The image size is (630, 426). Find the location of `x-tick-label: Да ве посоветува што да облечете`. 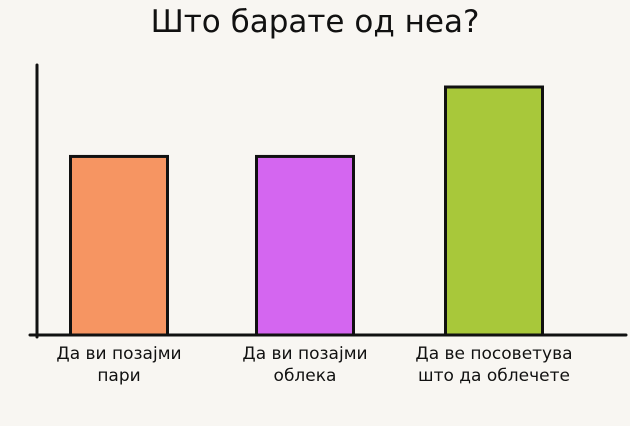

x-tick-label: Да ве посоветува што да облечете is located at coordinates (494, 365).